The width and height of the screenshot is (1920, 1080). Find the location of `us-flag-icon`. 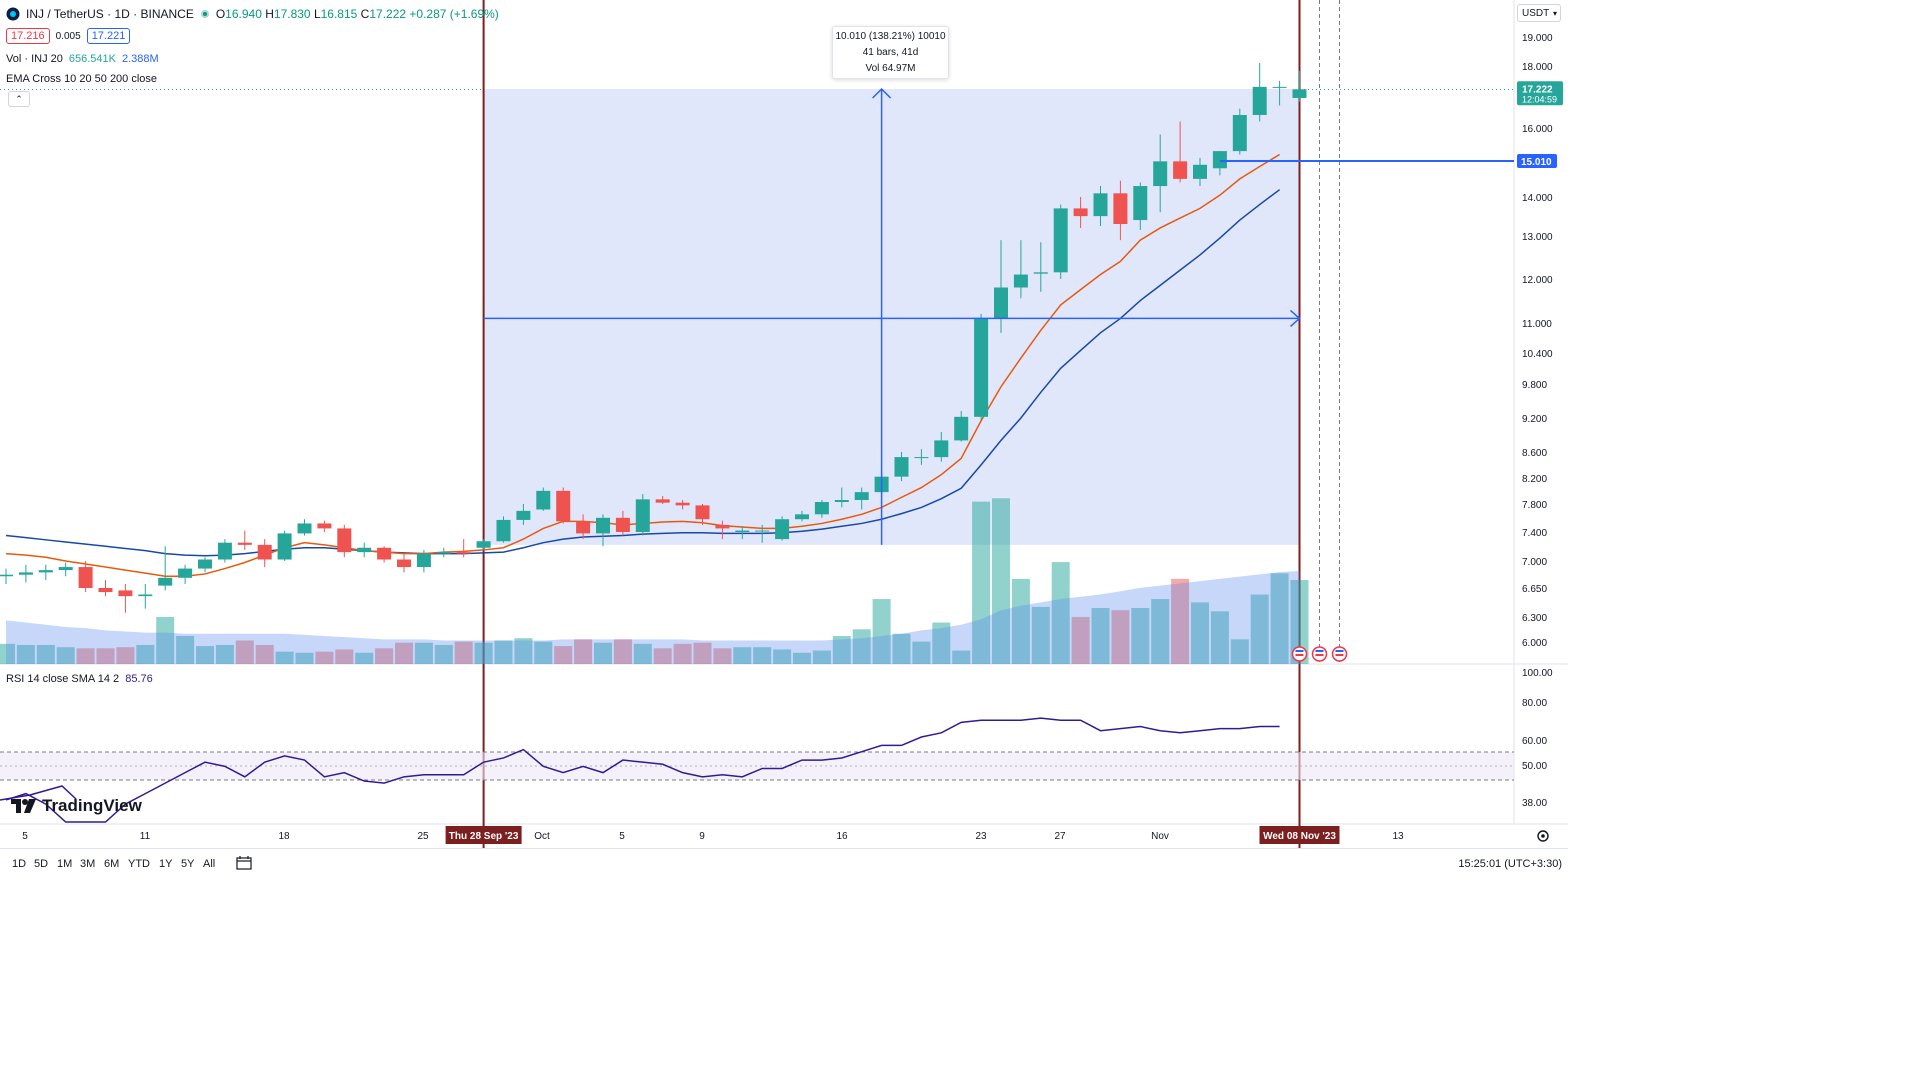

us-flag-icon is located at coordinates (1319, 655).